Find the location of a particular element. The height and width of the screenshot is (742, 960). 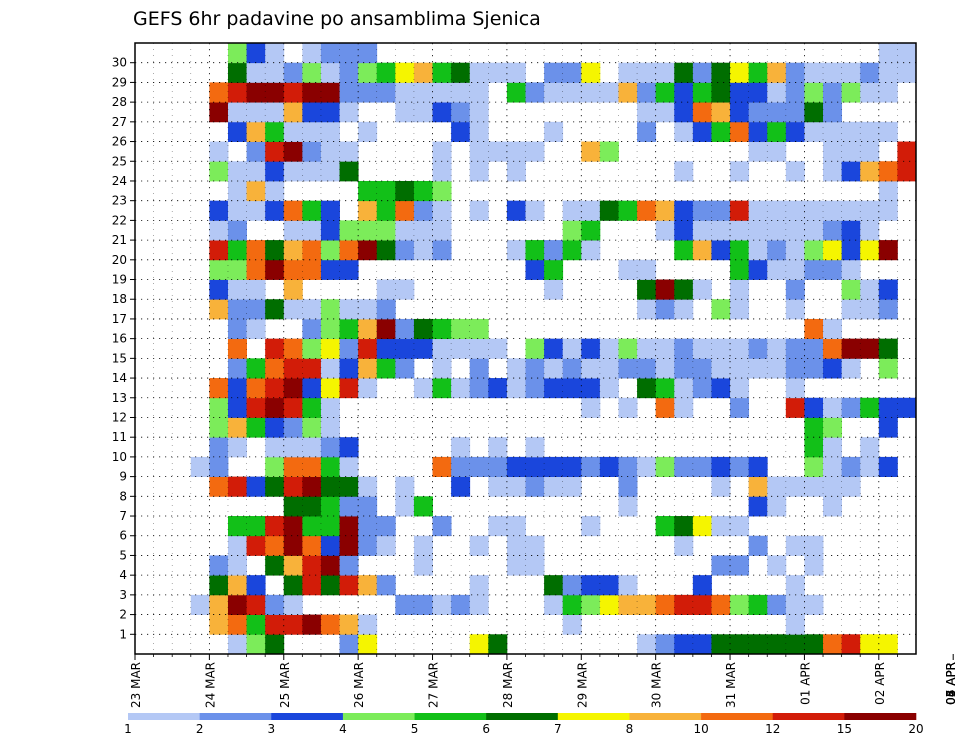

y-tick-label: 29 is located at coordinates (119, 82).